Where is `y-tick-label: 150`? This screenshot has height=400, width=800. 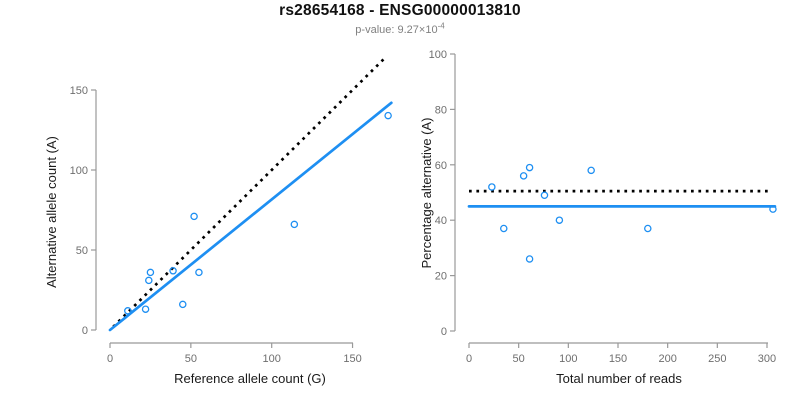 y-tick-label: 150 is located at coordinates (79, 91).